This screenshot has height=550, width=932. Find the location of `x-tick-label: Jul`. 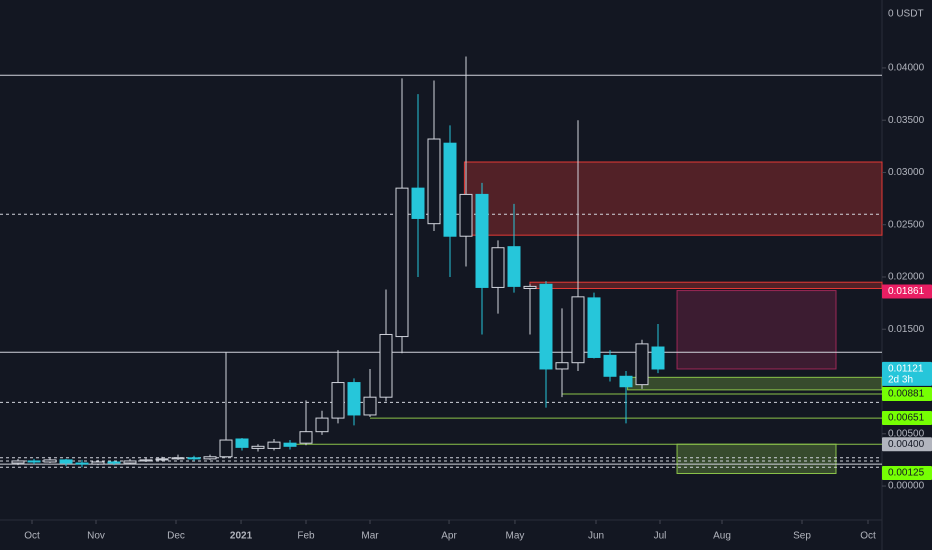

x-tick-label: Jul is located at coordinates (660, 536).